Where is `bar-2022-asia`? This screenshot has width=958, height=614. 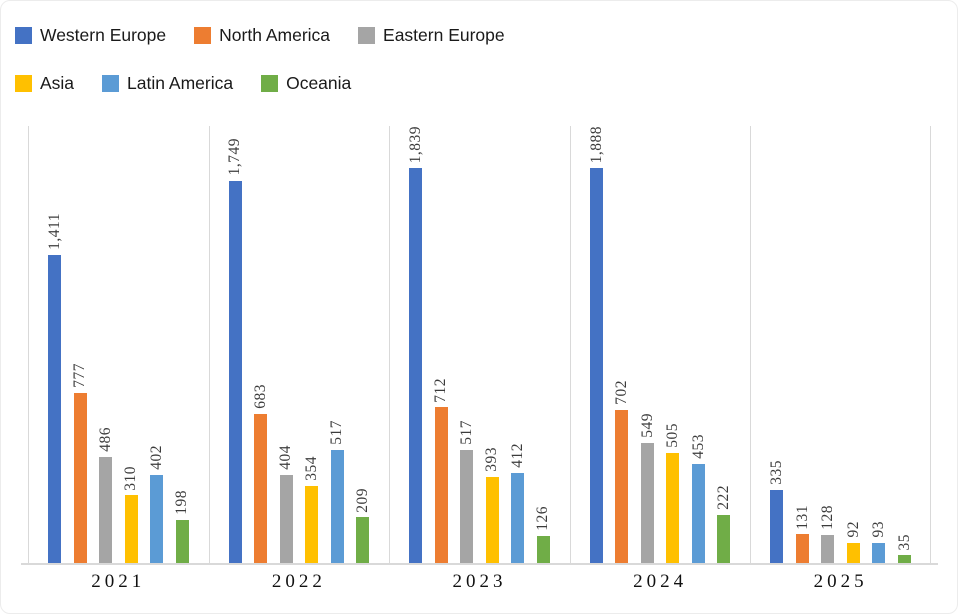
bar-2022-asia is located at coordinates (312, 524).